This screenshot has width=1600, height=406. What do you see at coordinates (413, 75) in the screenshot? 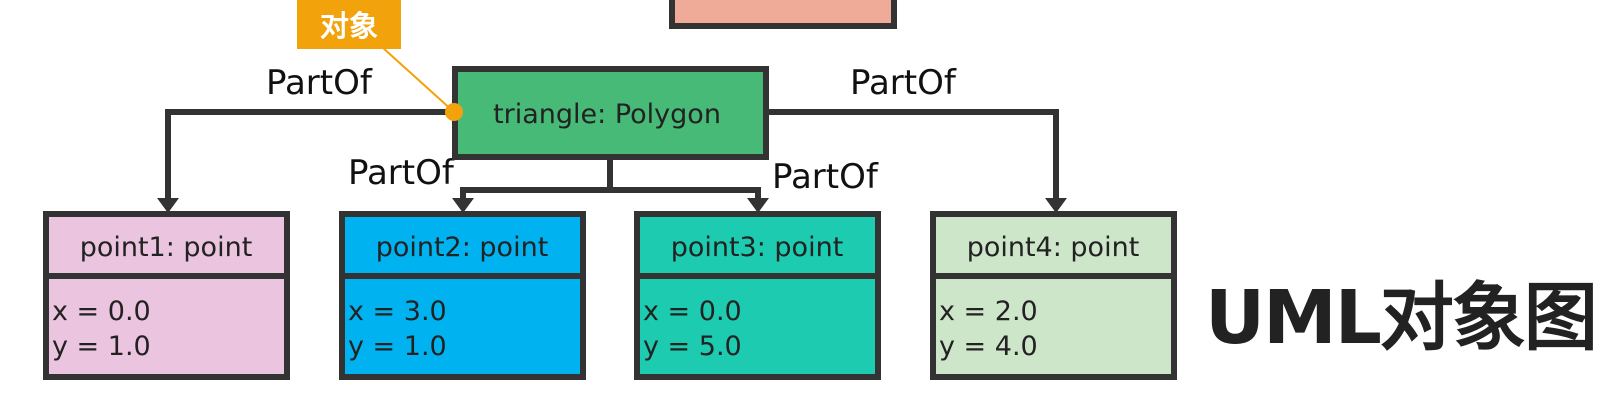
I see `tag-leader-line` at bounding box center [413, 75].